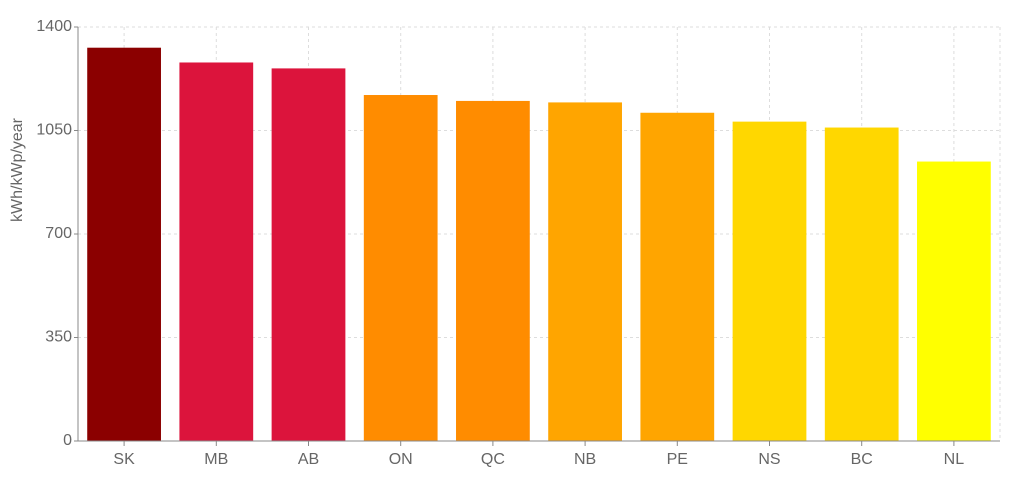 The image size is (1024, 487). Describe the element at coordinates (17, 169) in the screenshot. I see `y-axis-label: kWh/kWp/year` at that location.